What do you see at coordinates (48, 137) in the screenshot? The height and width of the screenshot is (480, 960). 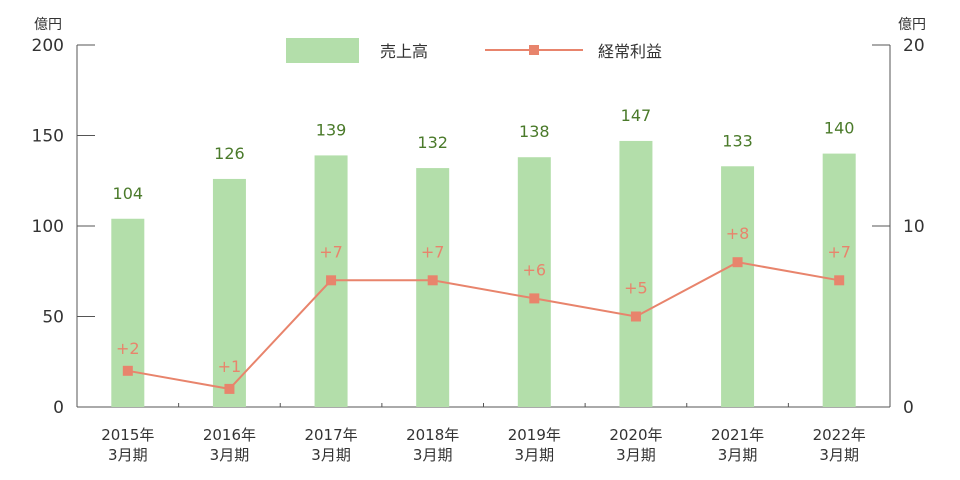 I see `y-tick-label-left: 150` at bounding box center [48, 137].